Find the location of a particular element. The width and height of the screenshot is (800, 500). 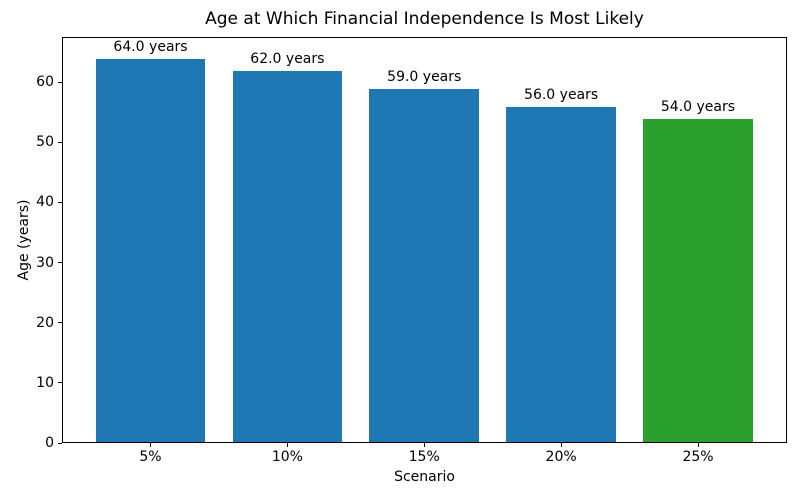

bar-value-label: 64.0 years is located at coordinates (150, 46).